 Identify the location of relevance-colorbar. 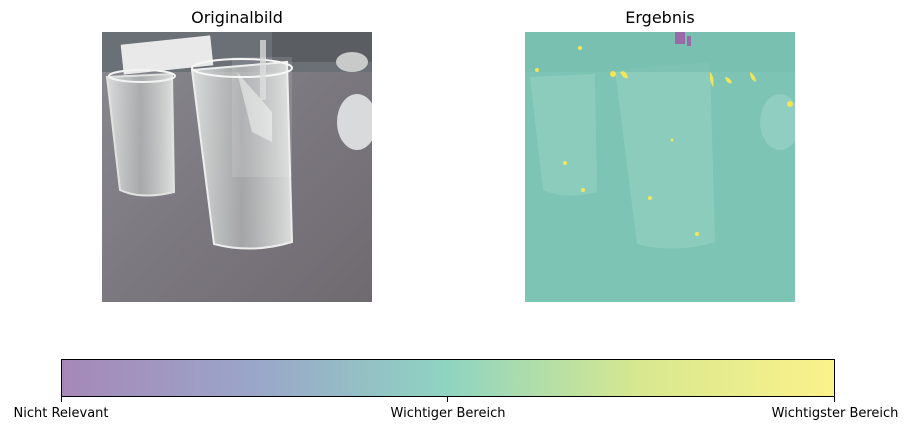
(448, 378).